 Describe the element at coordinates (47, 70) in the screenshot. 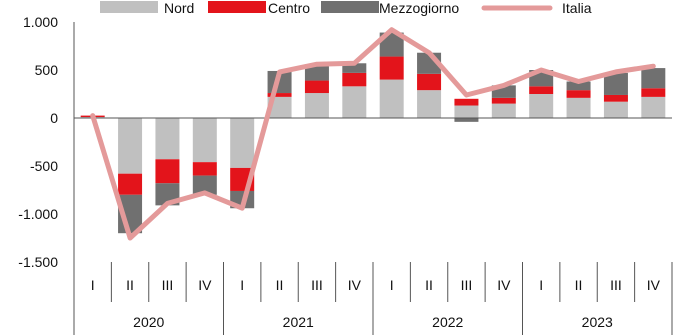

I see `y-tick-label: 500` at that location.